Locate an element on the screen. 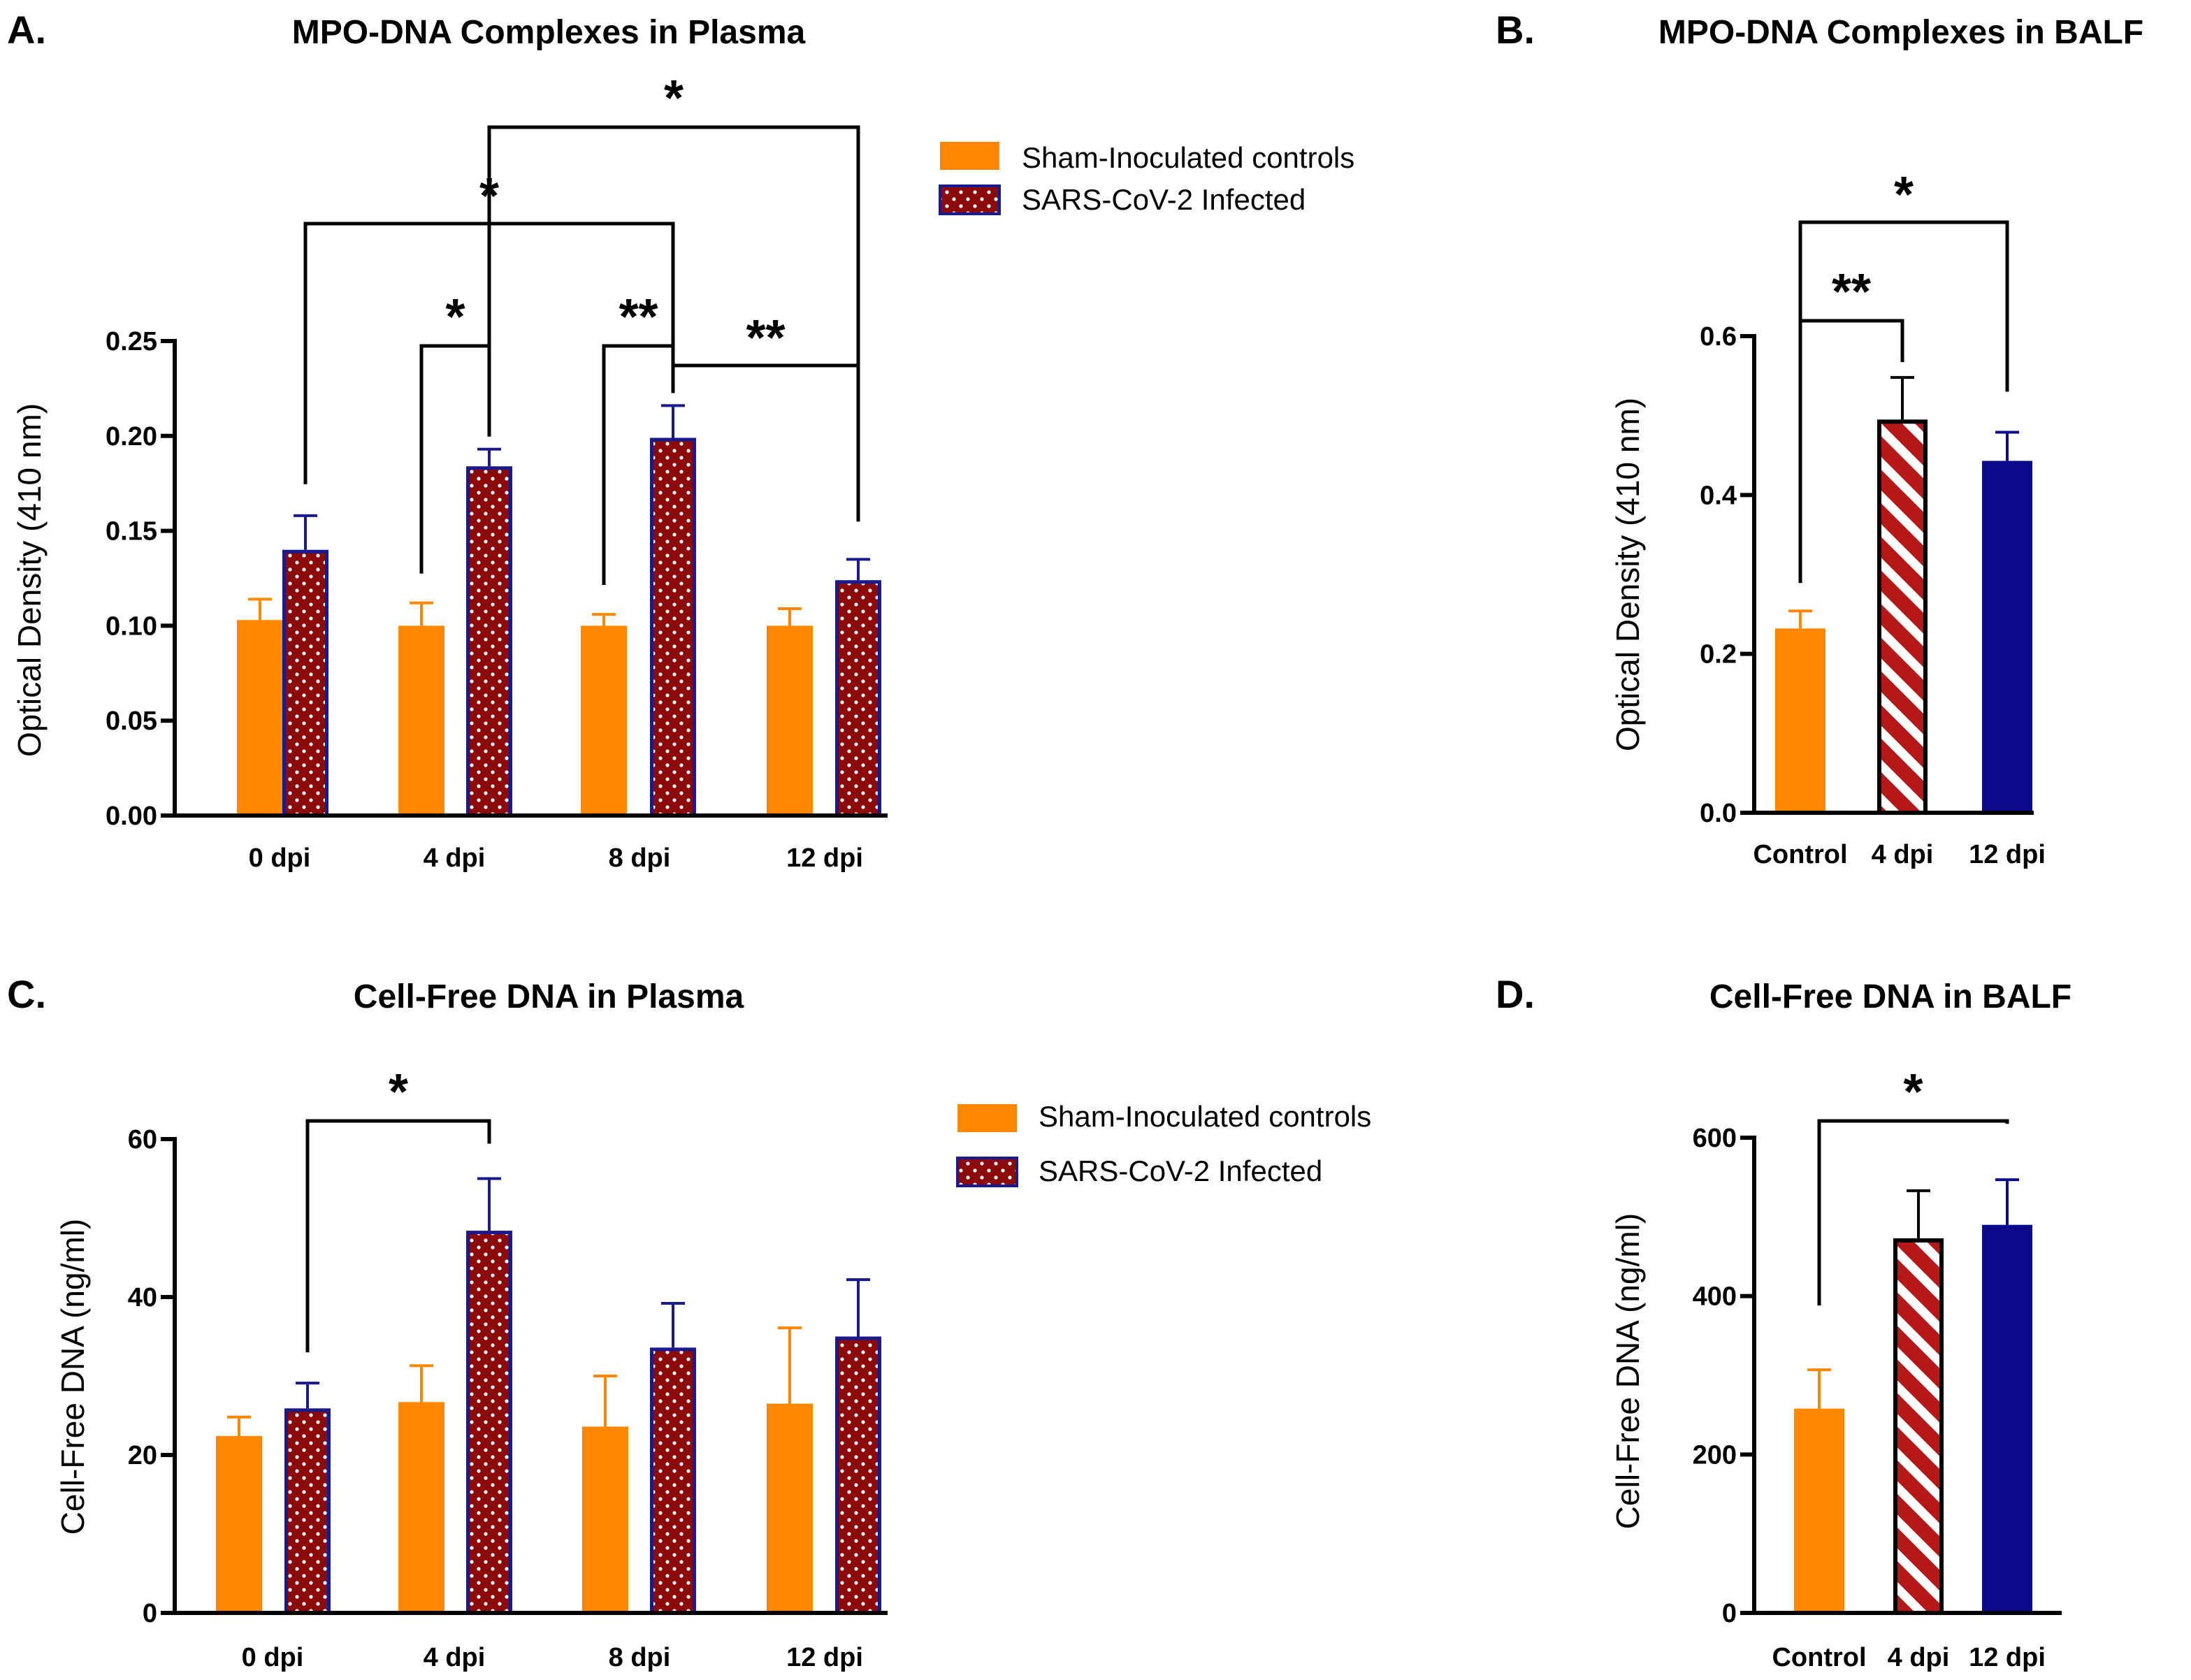  panel-letter: A. is located at coordinates (26, 30).